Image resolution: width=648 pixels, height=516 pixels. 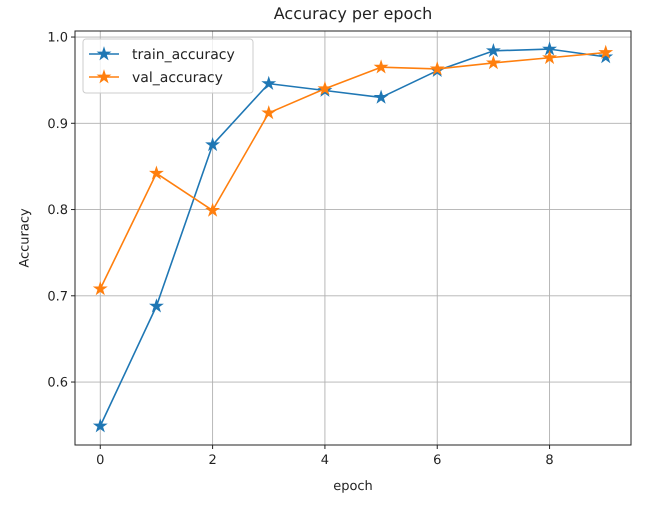 What do you see at coordinates (353, 486) in the screenshot?
I see `x-axis-title: epoch` at bounding box center [353, 486].